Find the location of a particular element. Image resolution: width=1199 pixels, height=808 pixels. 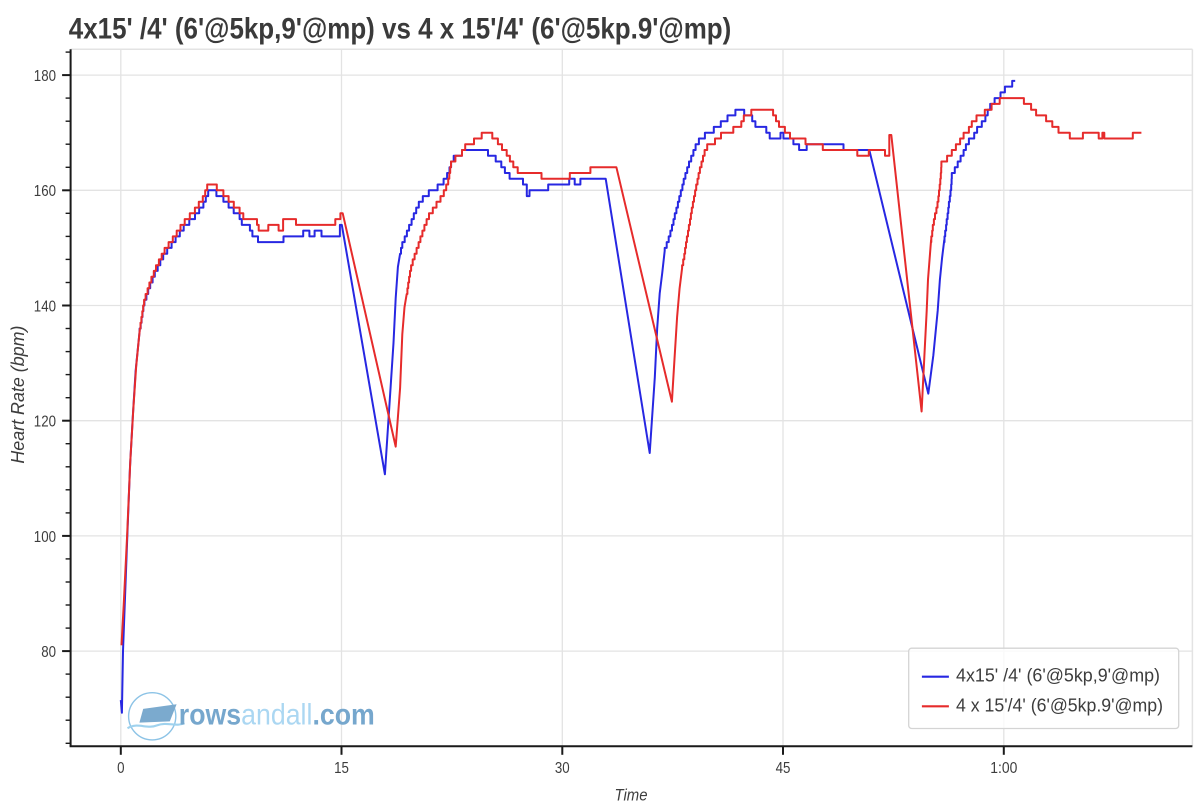

svg-text: 15 is located at coordinates (341, 768).